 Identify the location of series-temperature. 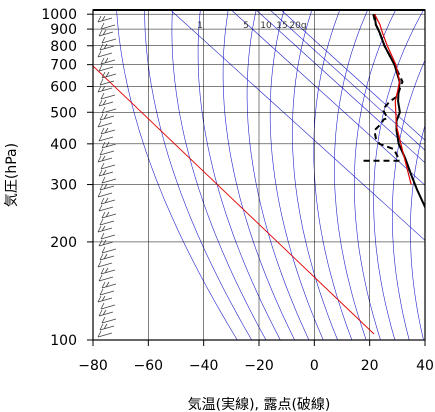
(399, 112).